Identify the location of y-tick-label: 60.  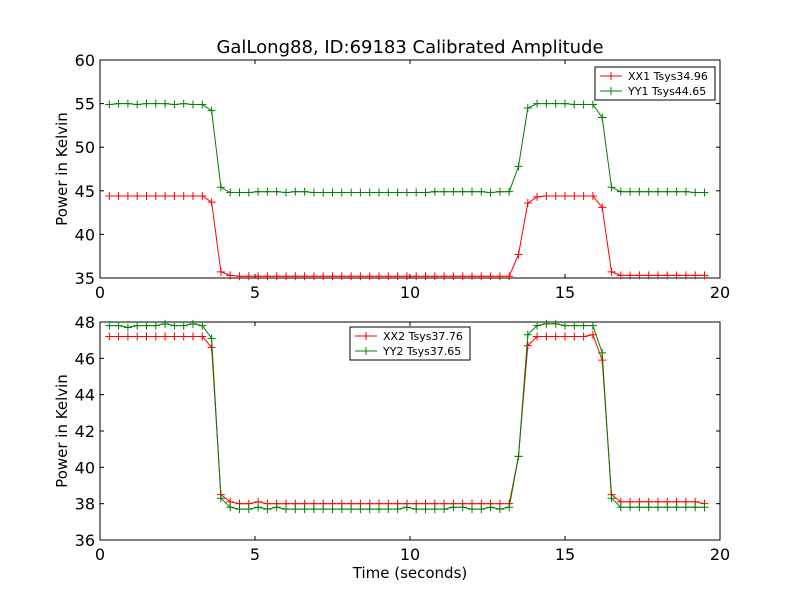
(85, 60).